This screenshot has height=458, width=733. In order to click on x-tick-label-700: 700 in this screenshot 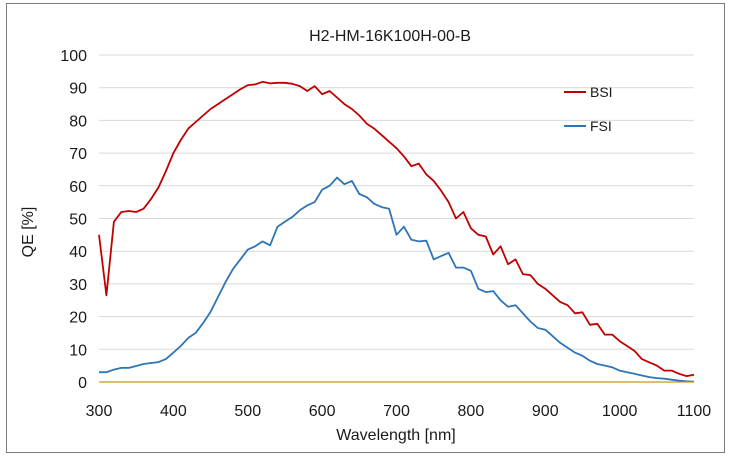, I will do `click(396, 411)`.